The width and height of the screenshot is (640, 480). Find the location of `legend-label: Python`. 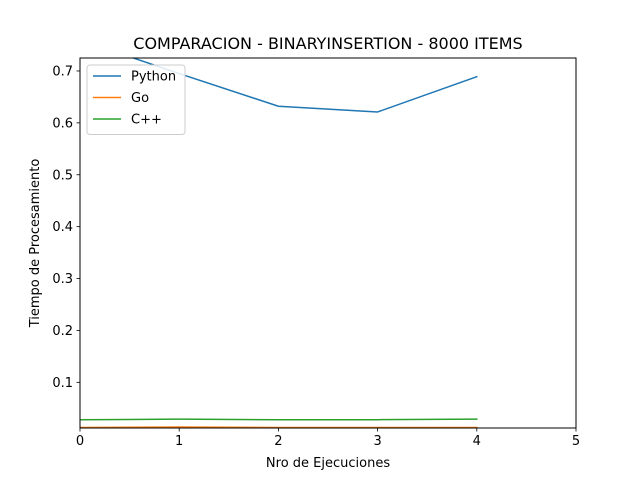

legend-label: Python is located at coordinates (153, 77).